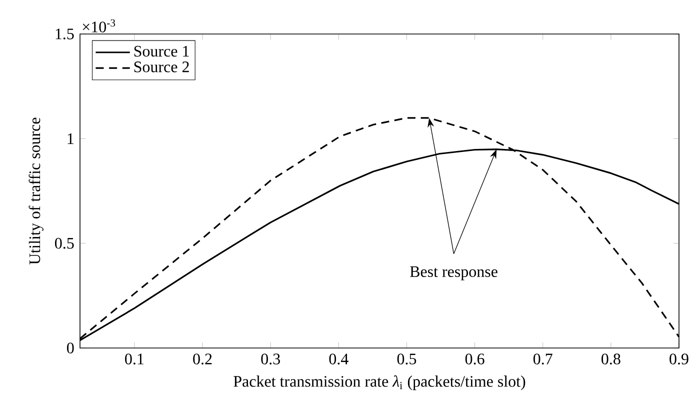 The height and width of the screenshot is (407, 692). I want to click on x-tick-label: 0.6, so click(474, 359).